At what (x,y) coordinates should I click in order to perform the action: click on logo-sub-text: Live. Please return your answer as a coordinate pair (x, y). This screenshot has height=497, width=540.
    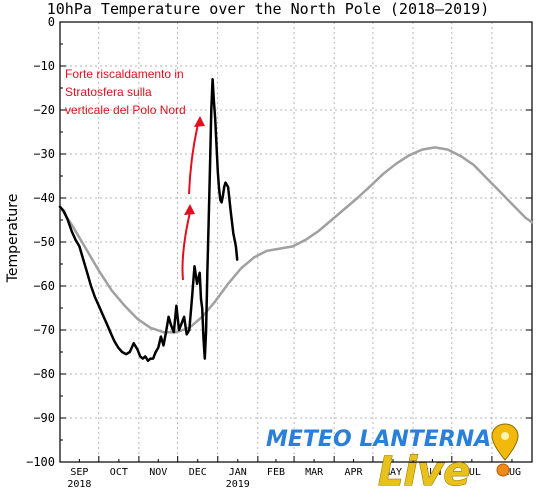
    Looking at the image, I should click on (424, 472).